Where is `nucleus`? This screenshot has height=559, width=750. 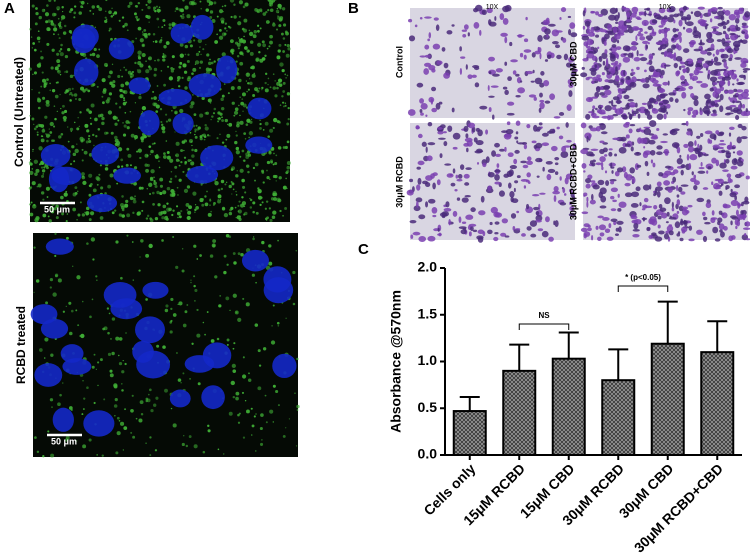
nucleus is located at coordinates (44, 314).